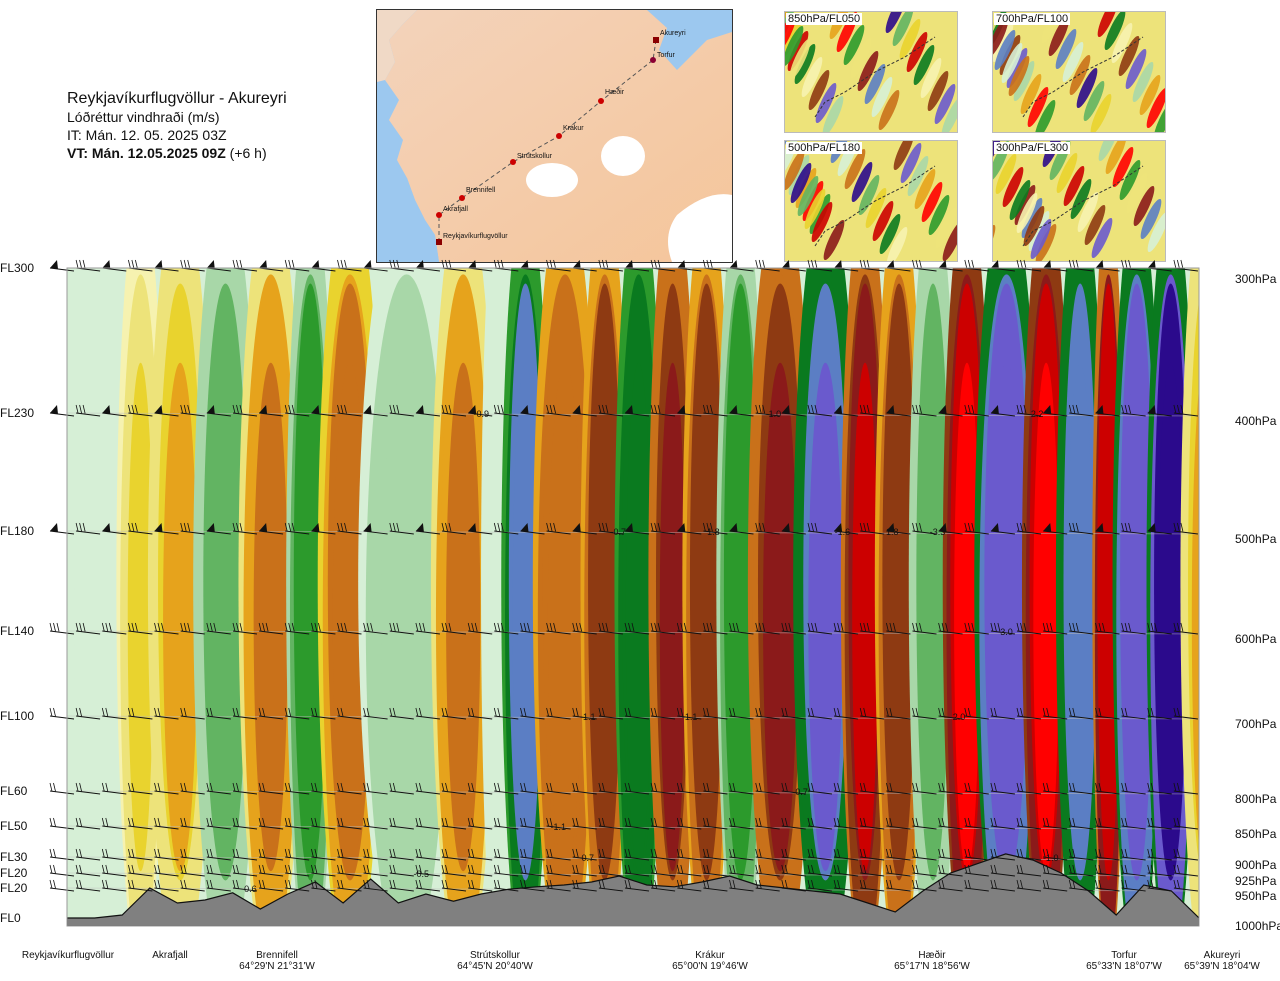  What do you see at coordinates (871, 72) in the screenshot?
I see `thumbnail-850hpa: 850hPa/FL050` at bounding box center [871, 72].